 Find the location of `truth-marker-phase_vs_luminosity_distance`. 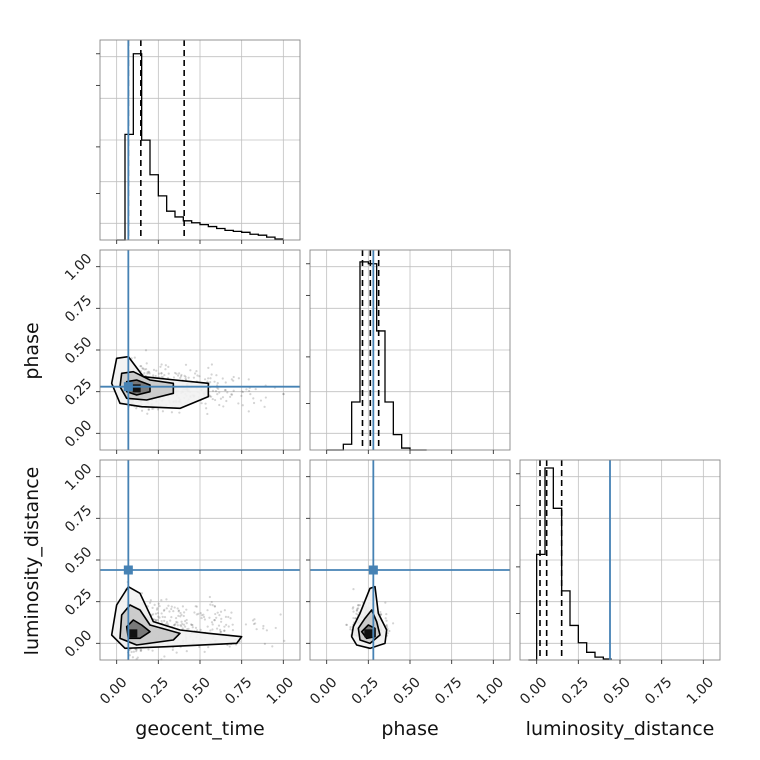

truth-marker-phase_vs_luminosity_distance is located at coordinates (373, 570).